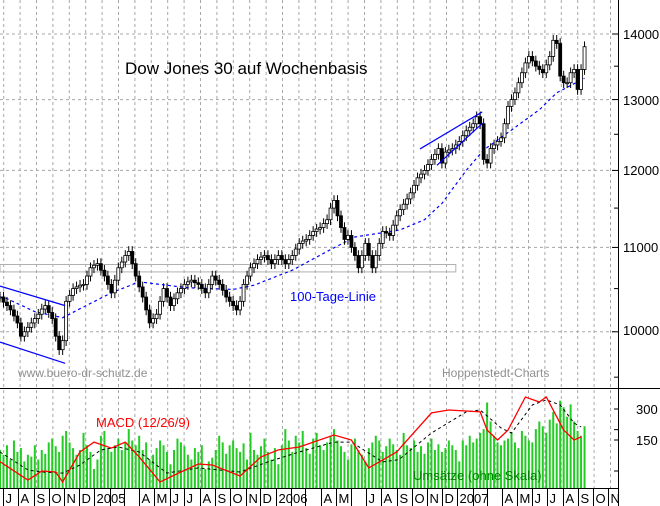 The width and height of the screenshot is (660, 506). Describe the element at coordinates (228, 268) in the screenshot. I see `support-zone` at that location.